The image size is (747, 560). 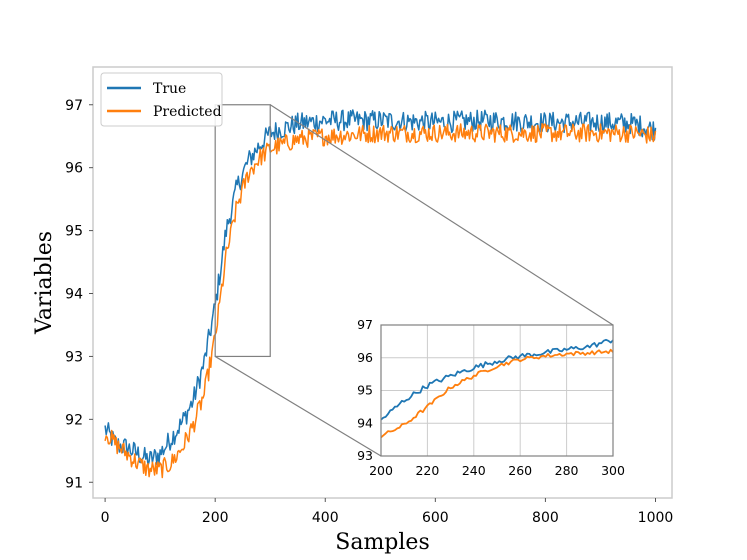 I want to click on x-tick-label: 600, so click(x=435, y=518).